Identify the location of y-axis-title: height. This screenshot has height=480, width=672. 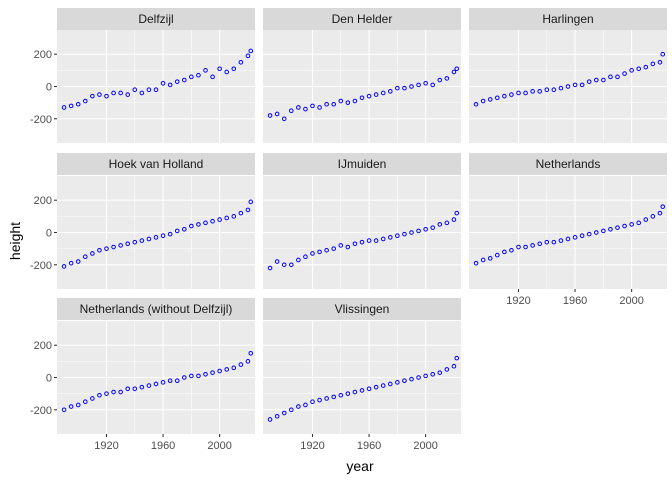
(15, 241).